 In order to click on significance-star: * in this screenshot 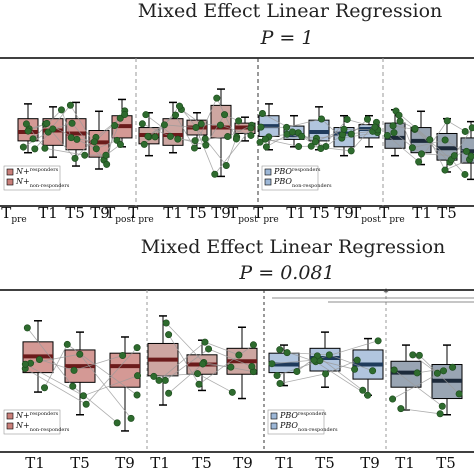, I will do `click(386, 293)`.